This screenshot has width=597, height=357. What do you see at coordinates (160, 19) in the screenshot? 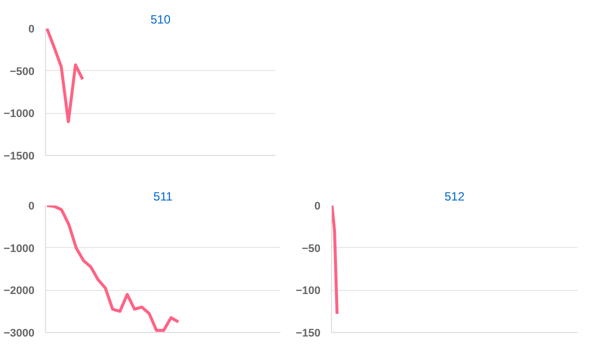
I see `chart-title: 510` at bounding box center [160, 19].